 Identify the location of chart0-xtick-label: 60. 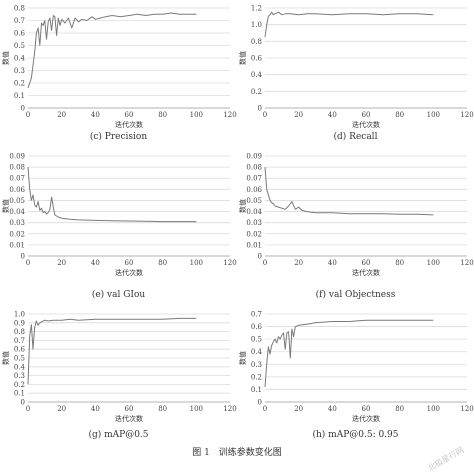
(129, 115).